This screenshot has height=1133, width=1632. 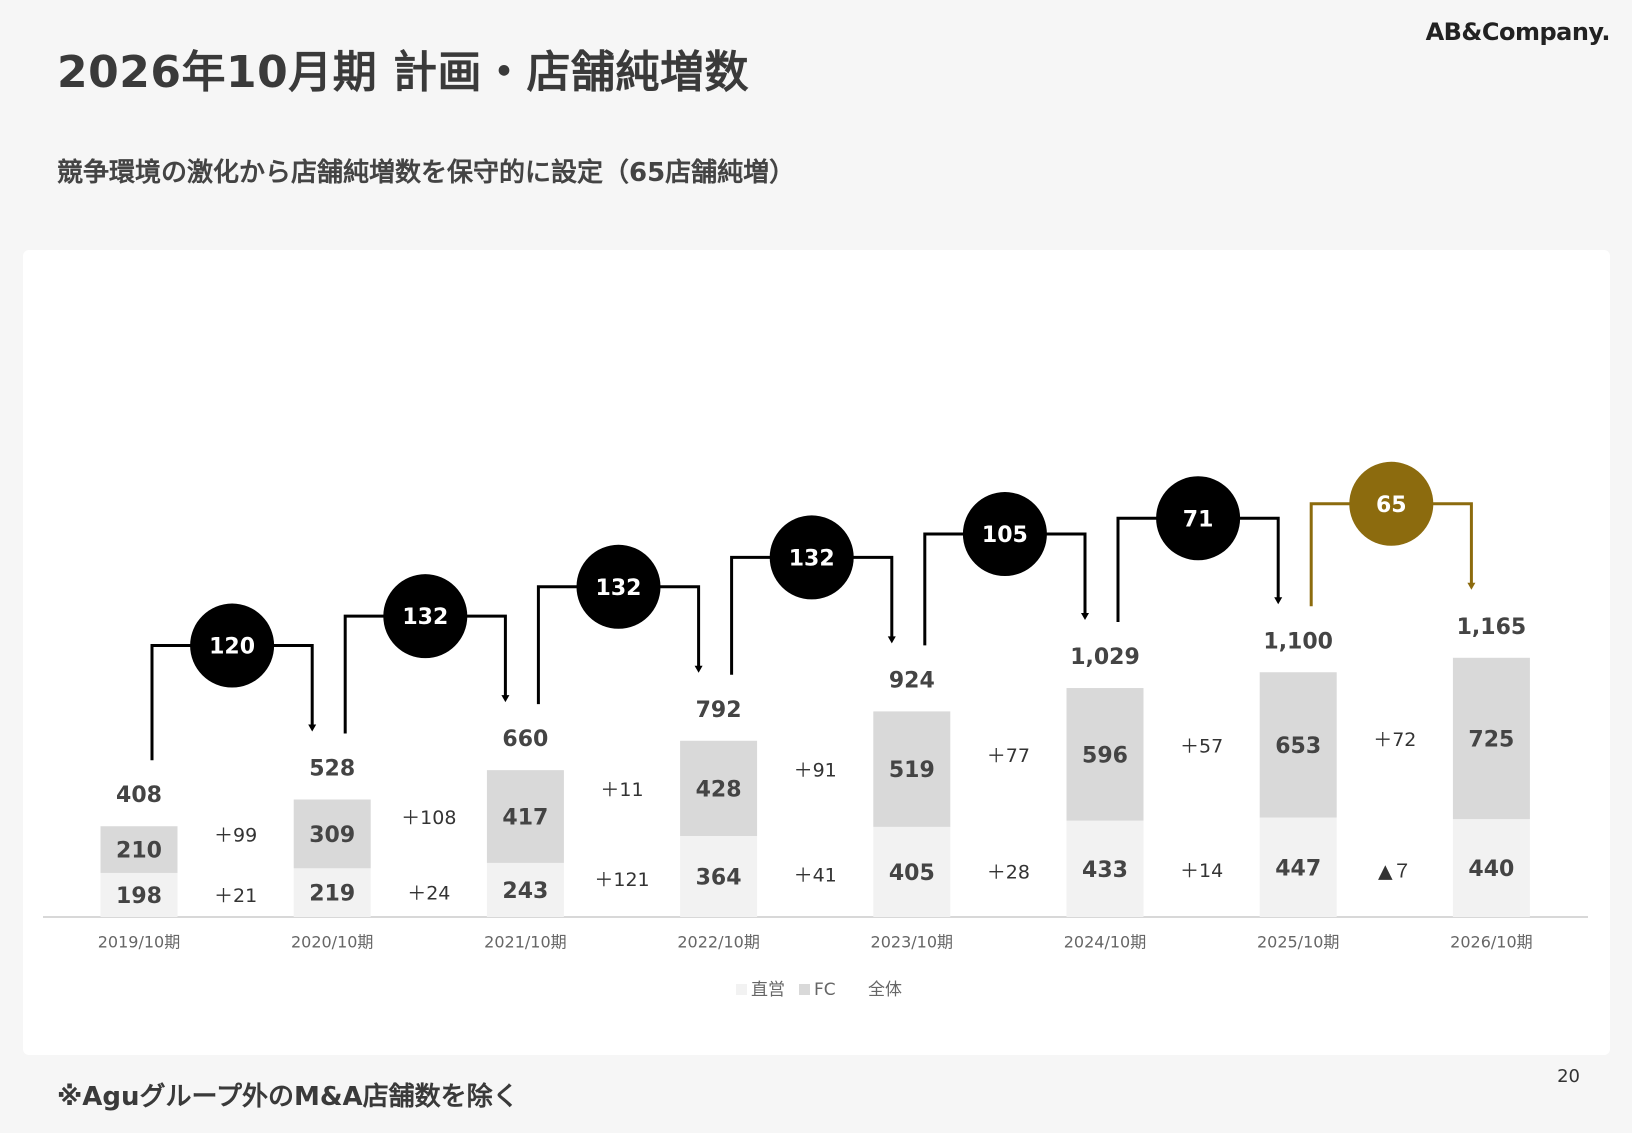 I want to click on bar-fc-label: 596, so click(x=1105, y=755).